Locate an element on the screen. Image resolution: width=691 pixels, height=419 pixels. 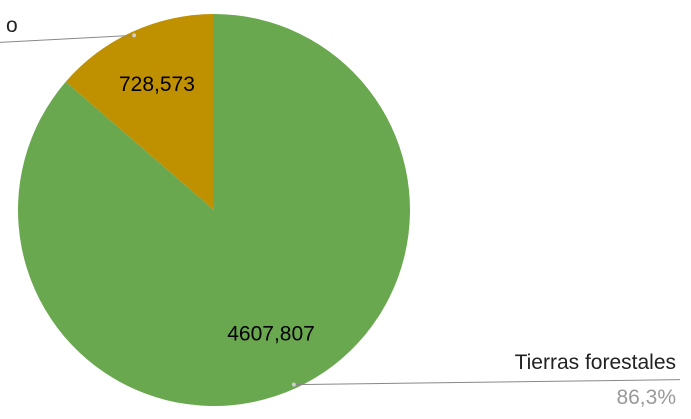
category-label: o is located at coordinates (12, 25).